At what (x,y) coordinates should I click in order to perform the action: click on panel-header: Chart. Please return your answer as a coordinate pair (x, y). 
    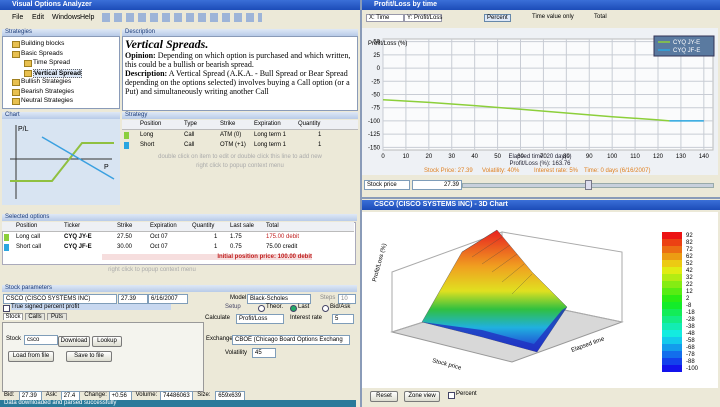
    Looking at the image, I should click on (61, 115).